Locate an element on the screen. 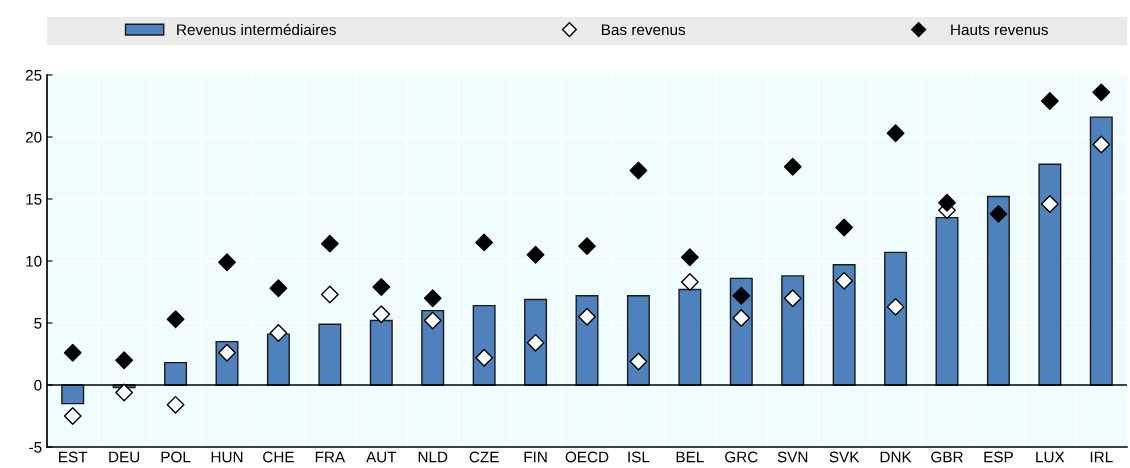 This screenshot has width=1130, height=468. x-tick-label: CZE is located at coordinates (484, 457).